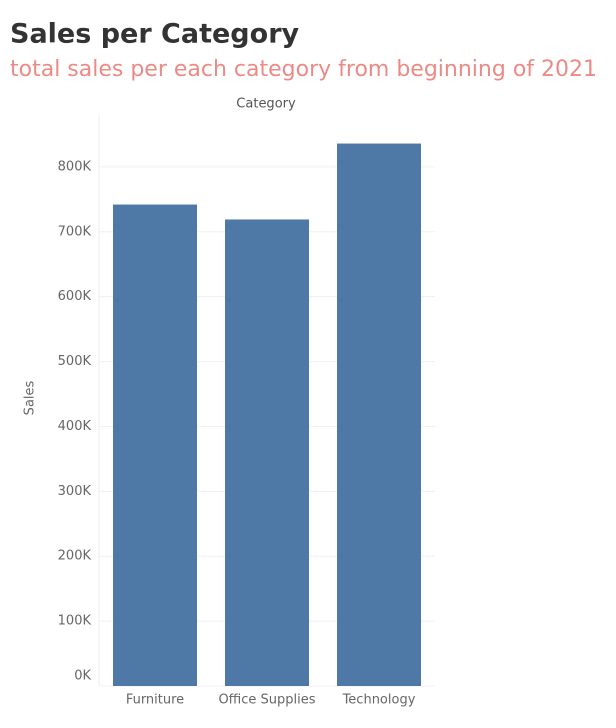  I want to click on y-tick-label: 500K, so click(75, 361).